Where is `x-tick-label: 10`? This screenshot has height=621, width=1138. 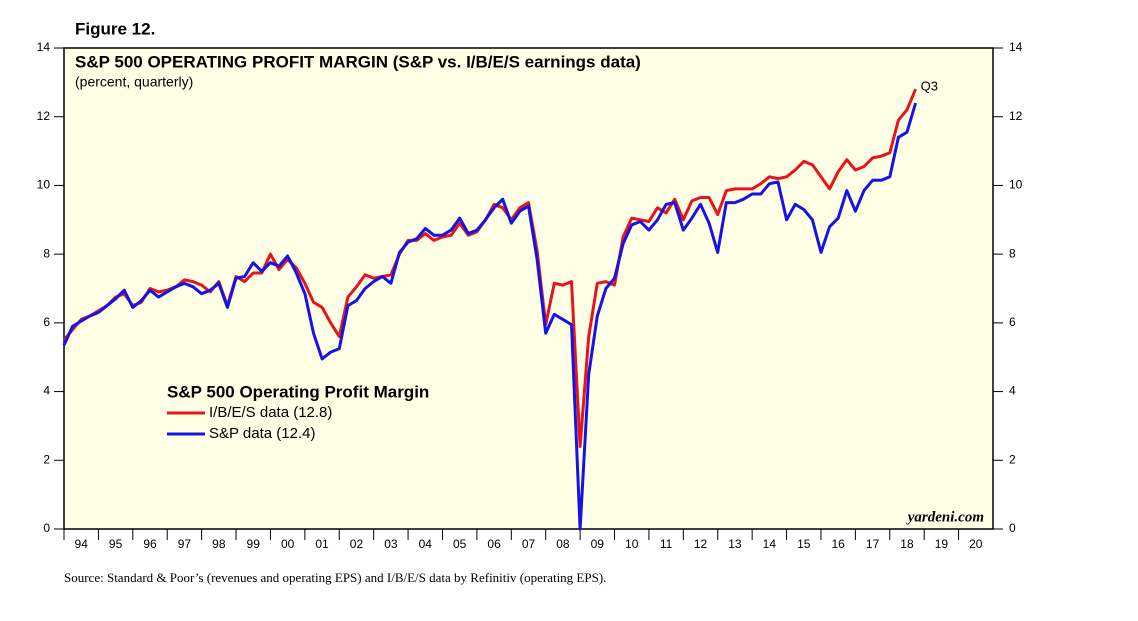
x-tick-label: 10 is located at coordinates (632, 544).